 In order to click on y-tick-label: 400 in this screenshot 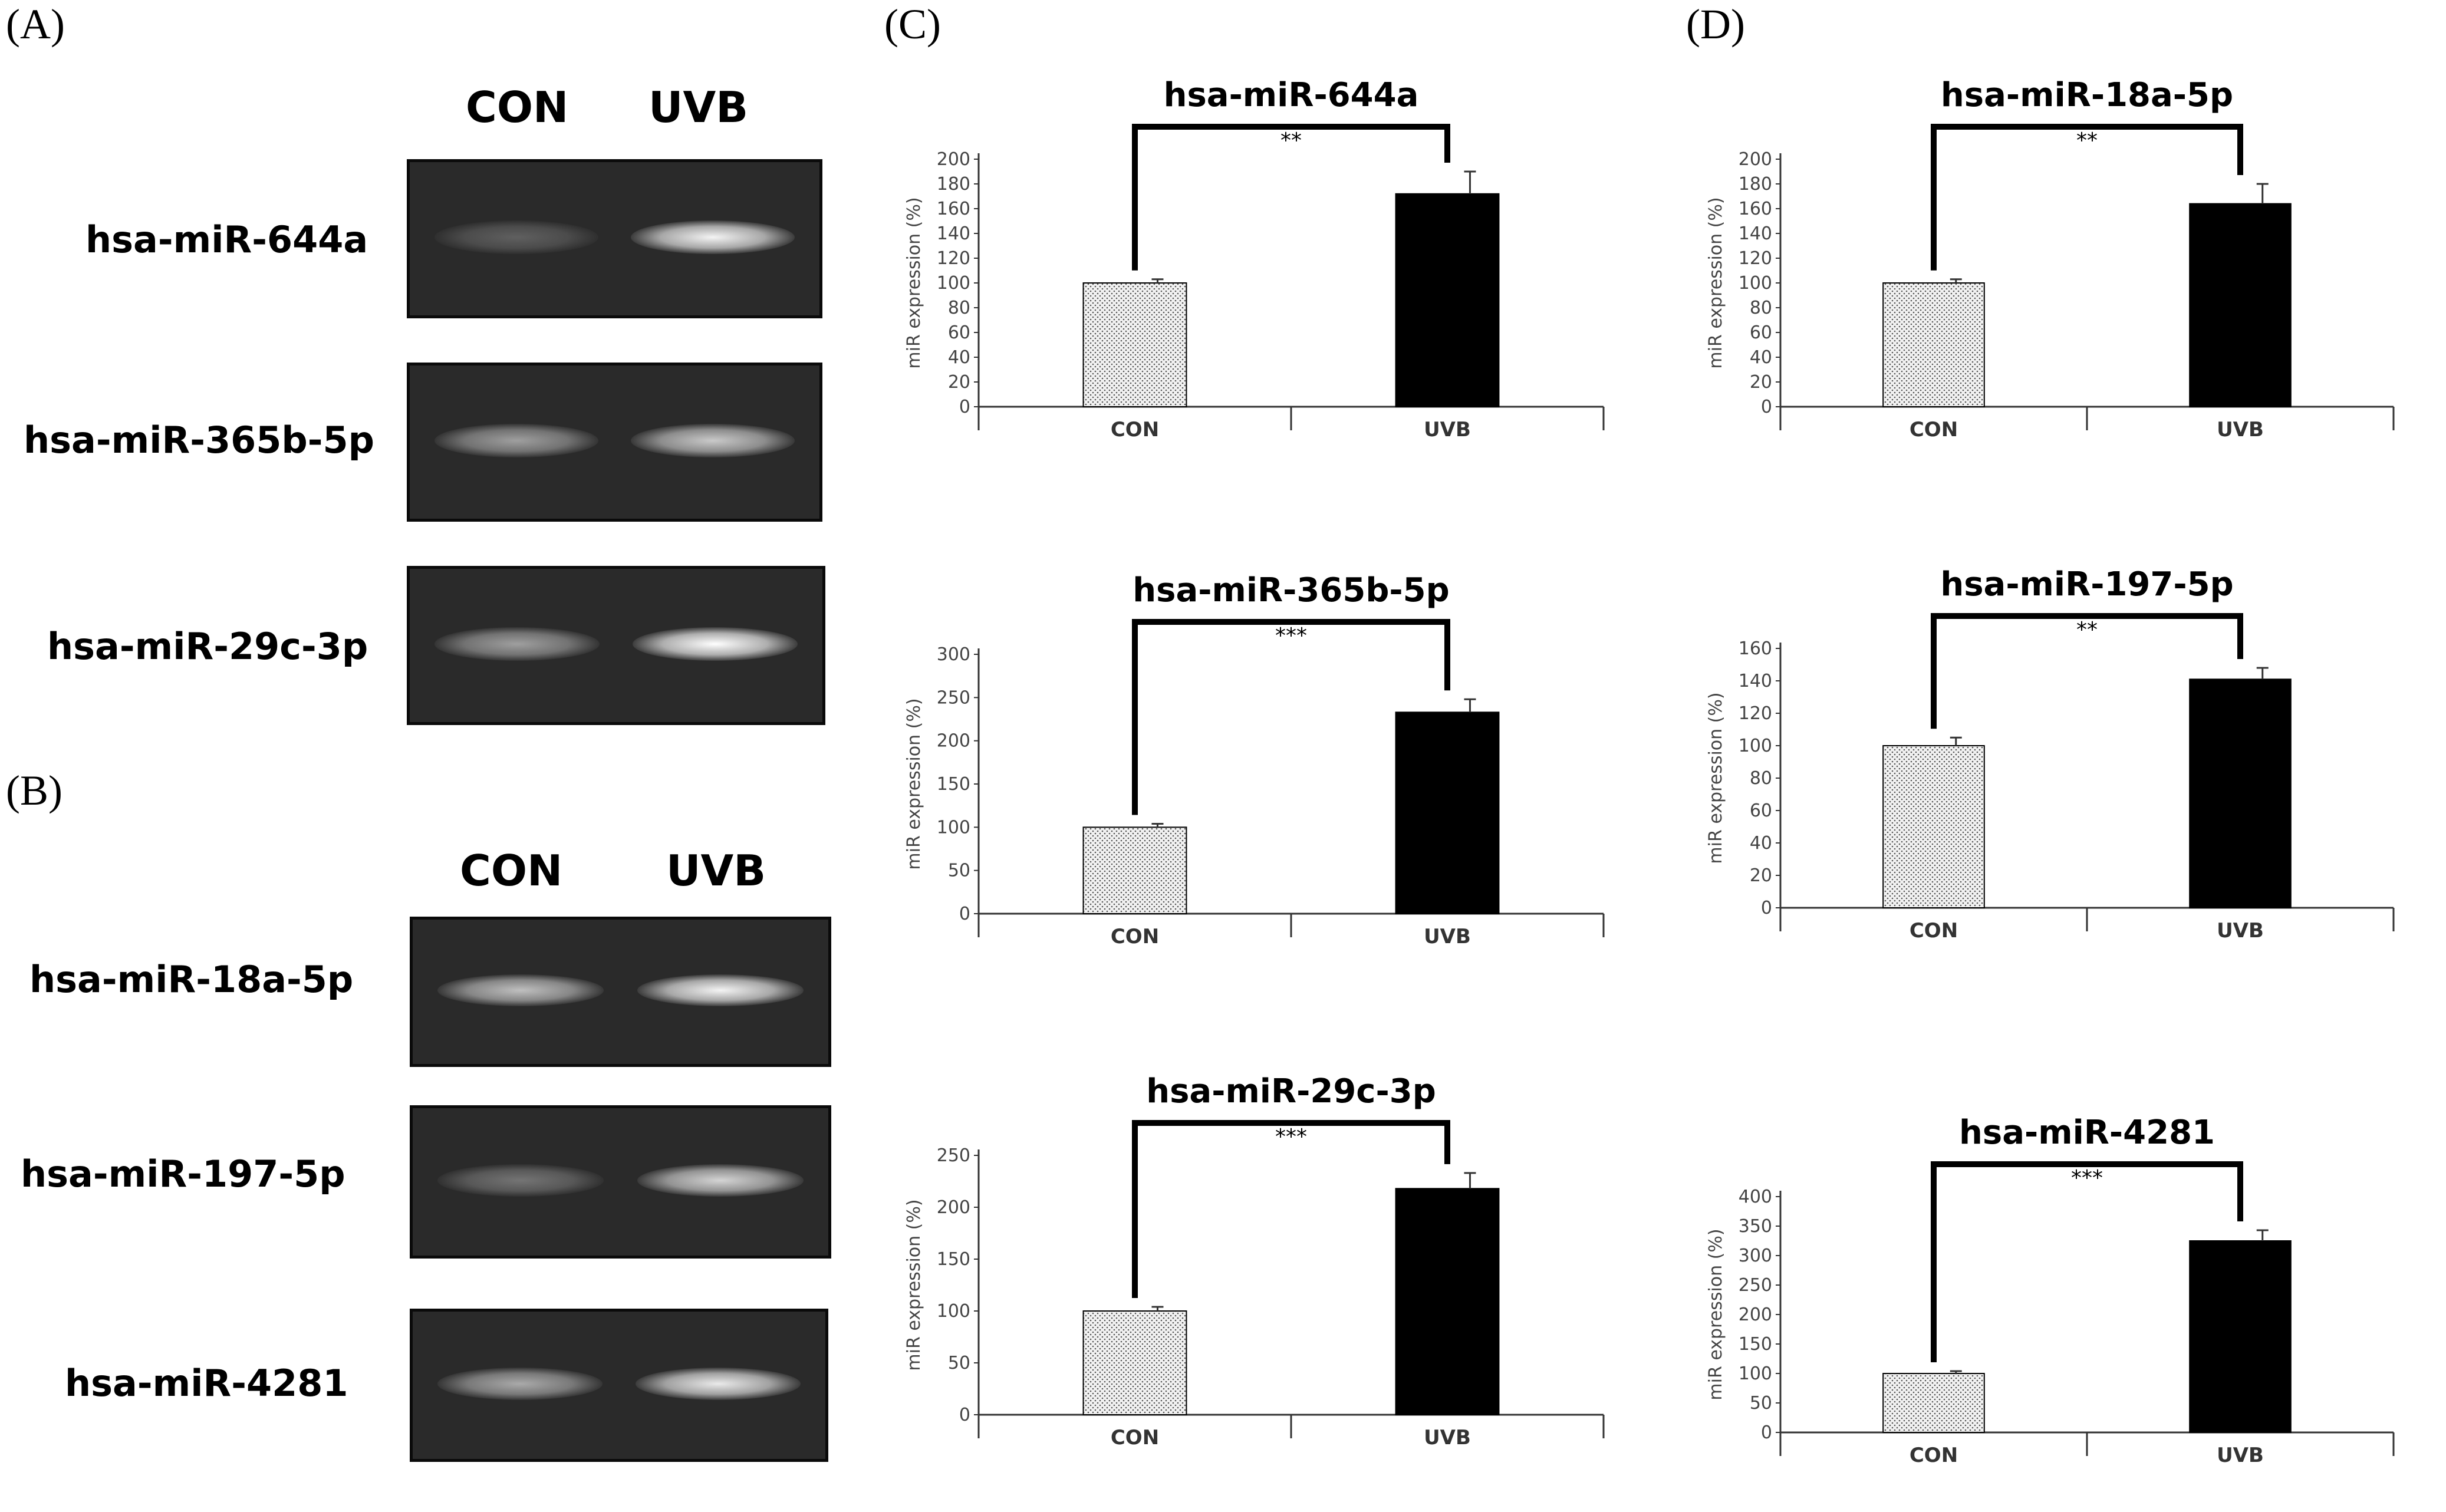, I will do `click(1756, 1197)`.